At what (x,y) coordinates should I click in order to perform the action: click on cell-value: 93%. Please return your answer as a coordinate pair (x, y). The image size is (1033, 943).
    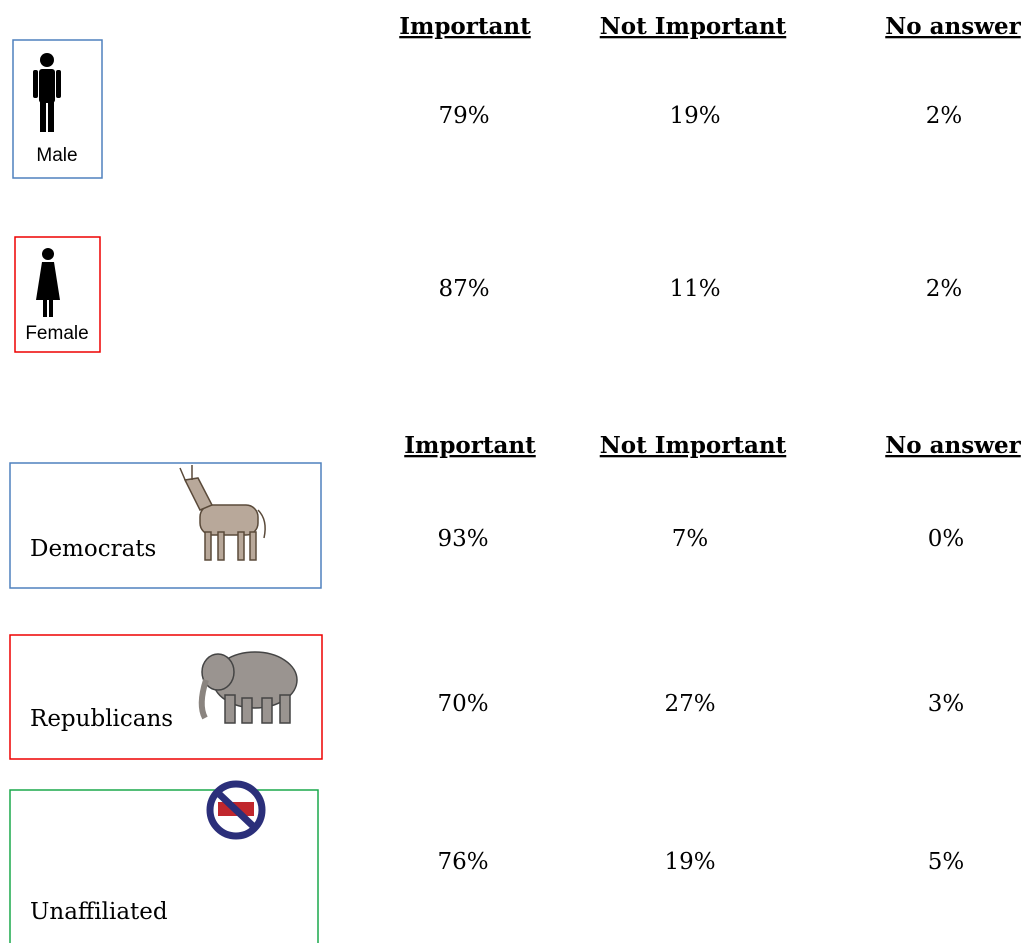
    Looking at the image, I should click on (462, 539).